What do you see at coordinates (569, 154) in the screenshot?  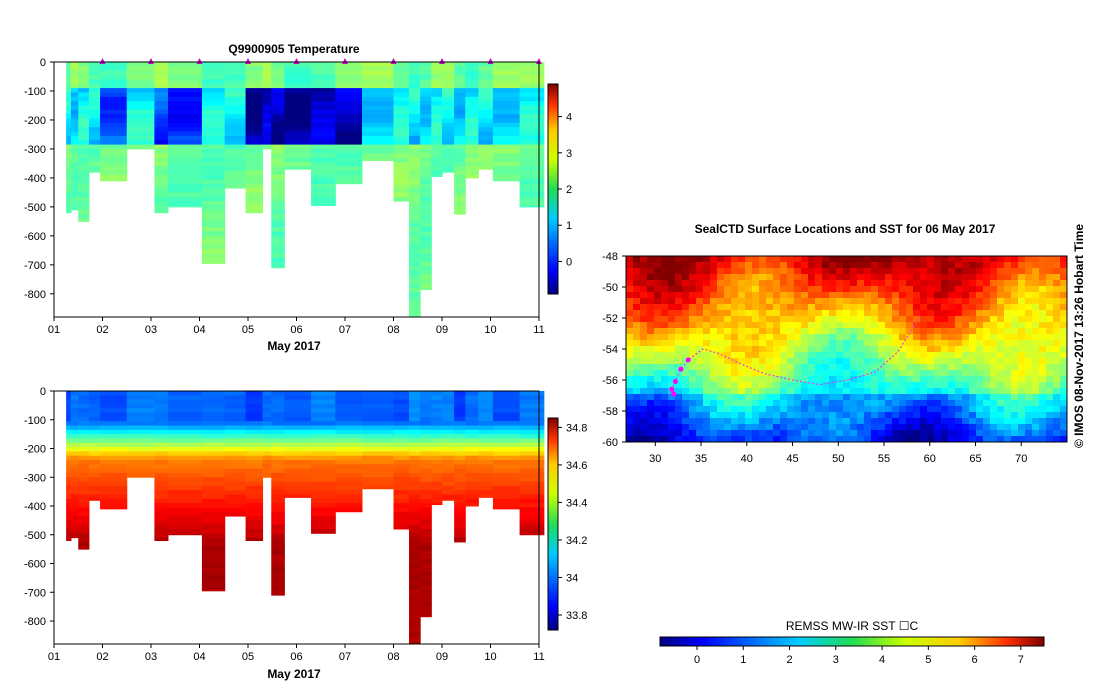 I see `colorbar-tick-label: 3` at bounding box center [569, 154].